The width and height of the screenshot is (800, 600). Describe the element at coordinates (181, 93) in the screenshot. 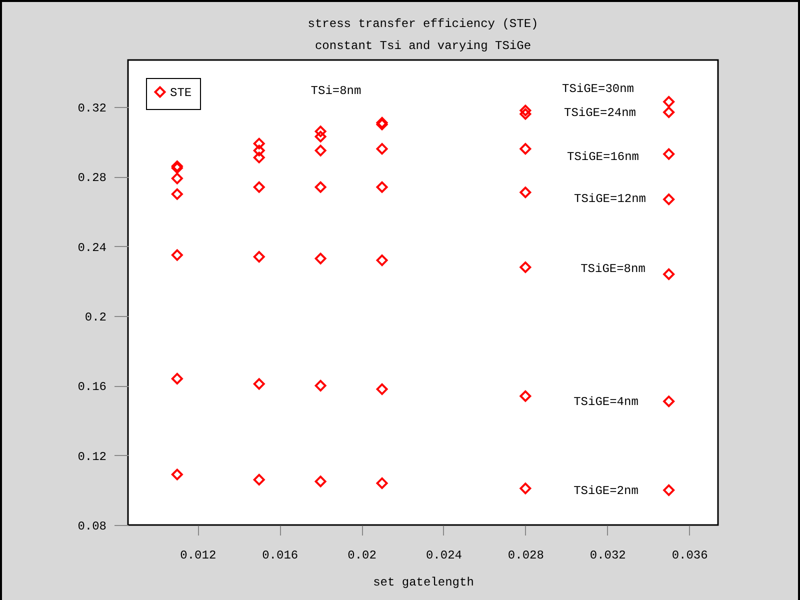

I see `legend-label: STE` at that location.